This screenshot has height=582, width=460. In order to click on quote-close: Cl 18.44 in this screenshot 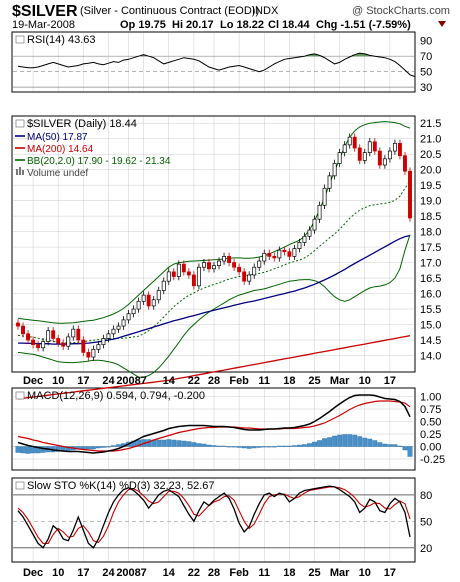, I will do `click(289, 25)`.